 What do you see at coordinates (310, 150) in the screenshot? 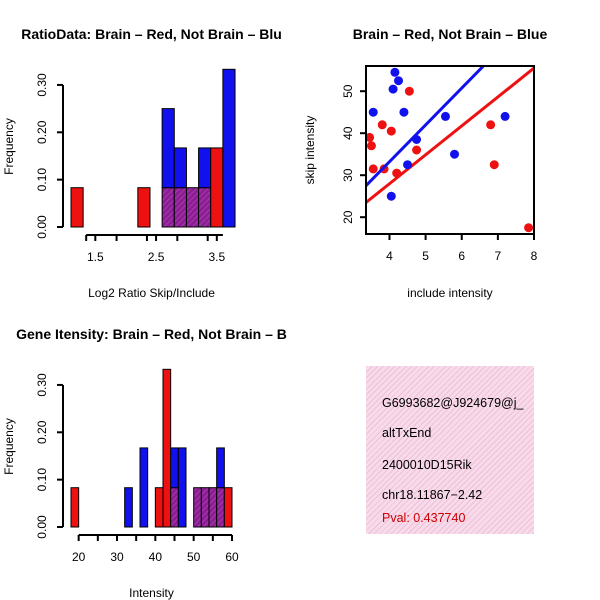
I see `scatter-ylabel: skip intensity` at bounding box center [310, 150].